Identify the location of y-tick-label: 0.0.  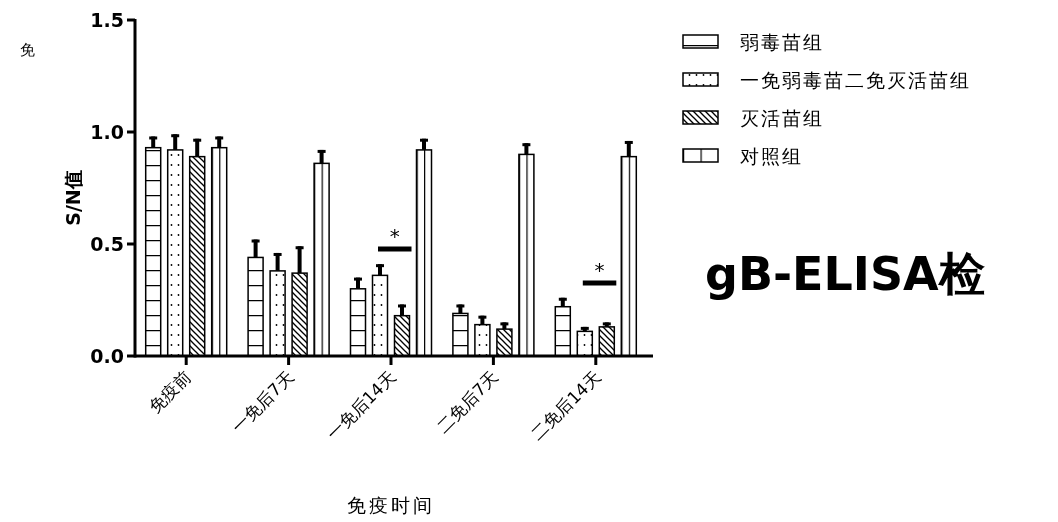
(107, 356).